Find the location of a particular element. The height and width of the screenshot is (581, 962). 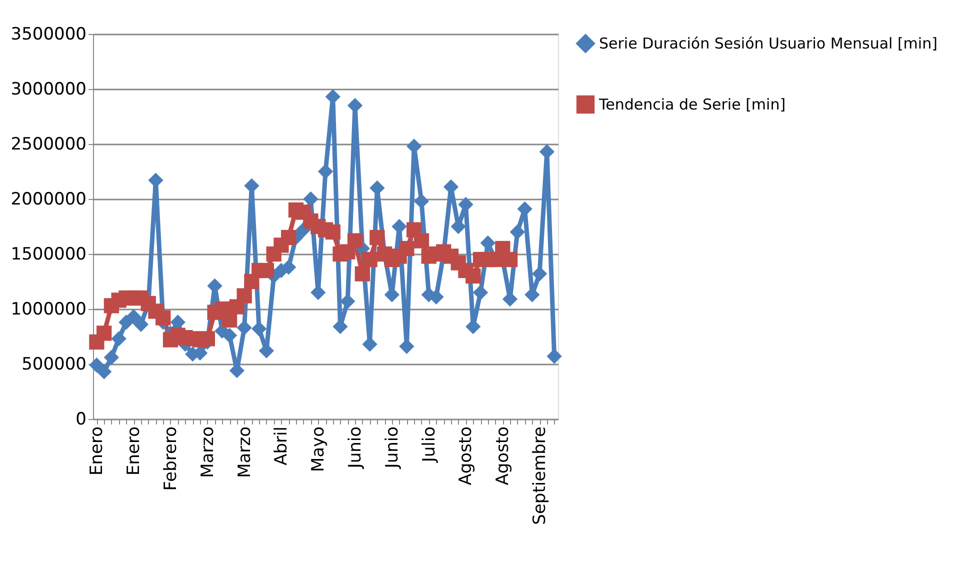

x-tick-label: Mayo is located at coordinates (318, 449).